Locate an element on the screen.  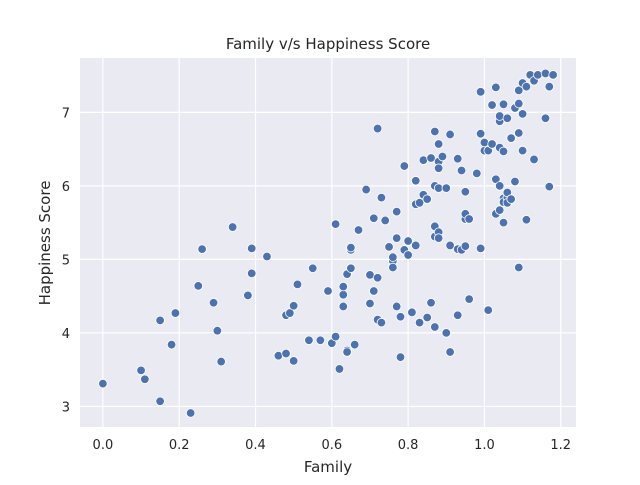
chart-title: Family v/s Happiness Score is located at coordinates (328, 44).